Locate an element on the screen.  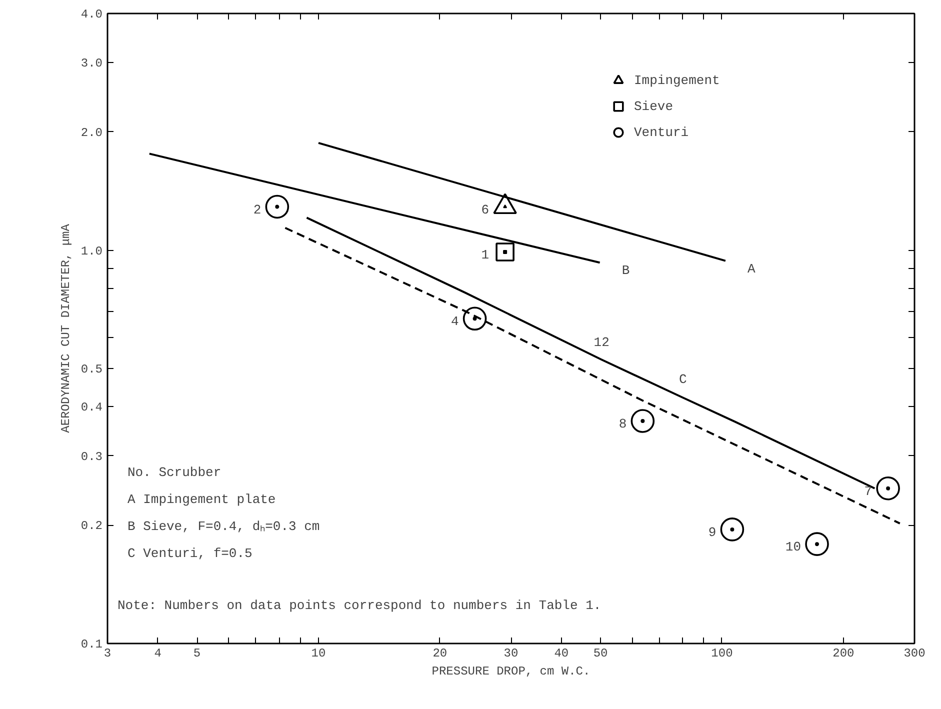
legend-label: Impingement is located at coordinates (677, 80).